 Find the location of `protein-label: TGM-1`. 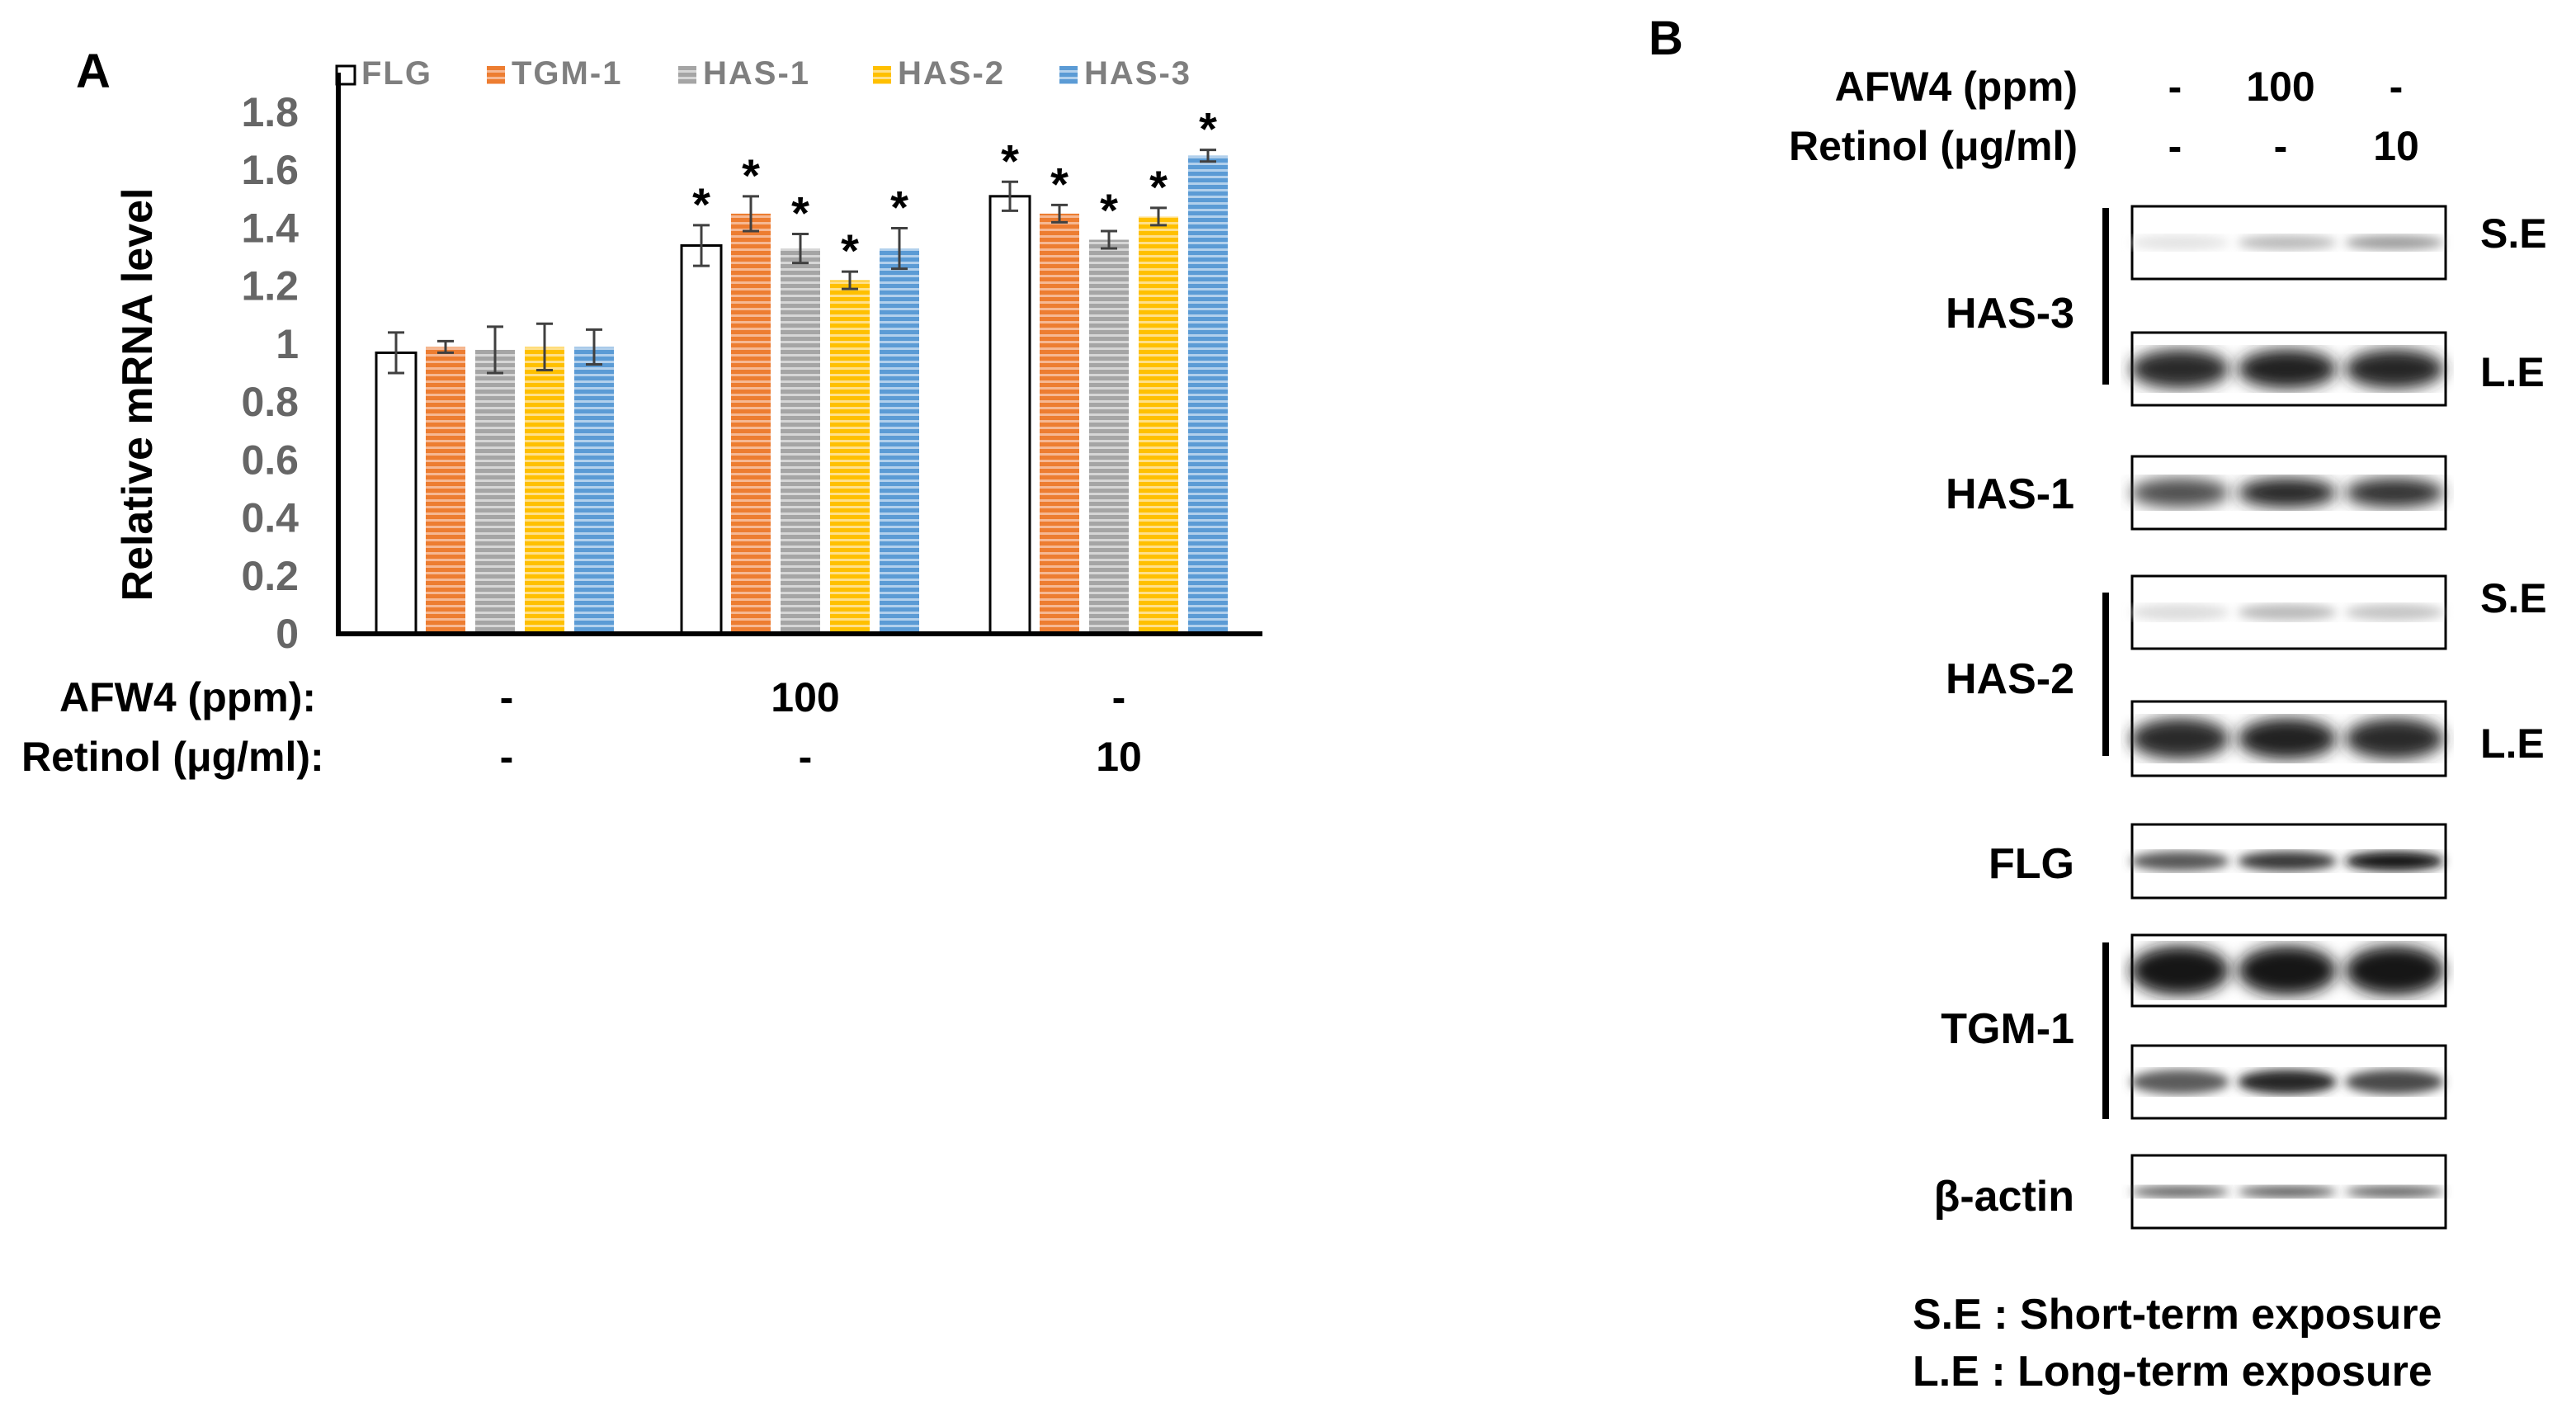

protein-label: TGM-1 is located at coordinates (2007, 1029).